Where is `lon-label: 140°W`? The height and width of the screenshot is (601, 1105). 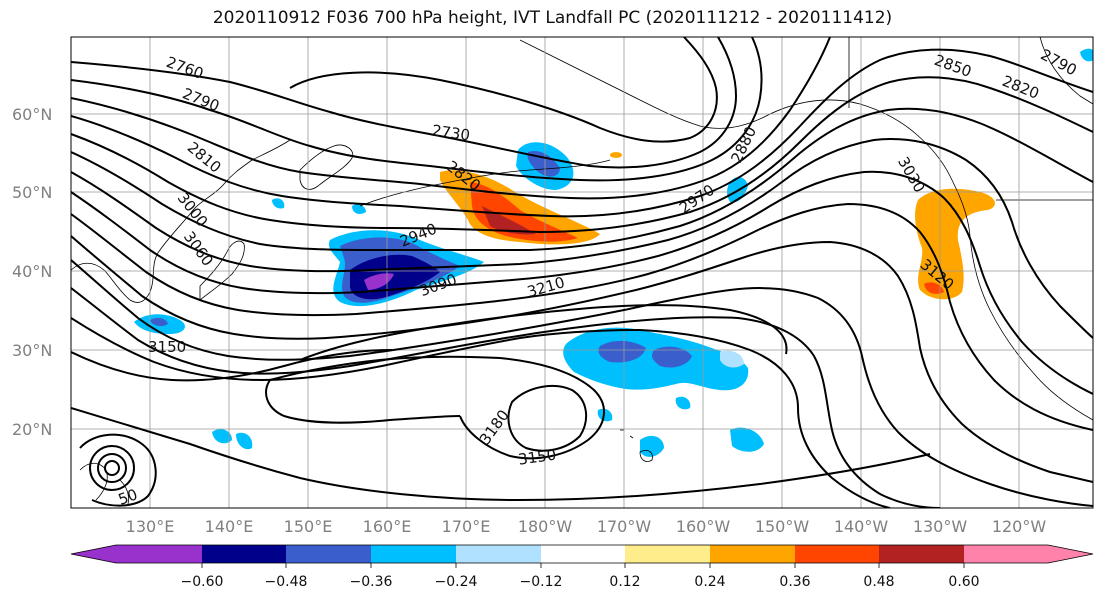 lon-label: 140°W is located at coordinates (861, 526).